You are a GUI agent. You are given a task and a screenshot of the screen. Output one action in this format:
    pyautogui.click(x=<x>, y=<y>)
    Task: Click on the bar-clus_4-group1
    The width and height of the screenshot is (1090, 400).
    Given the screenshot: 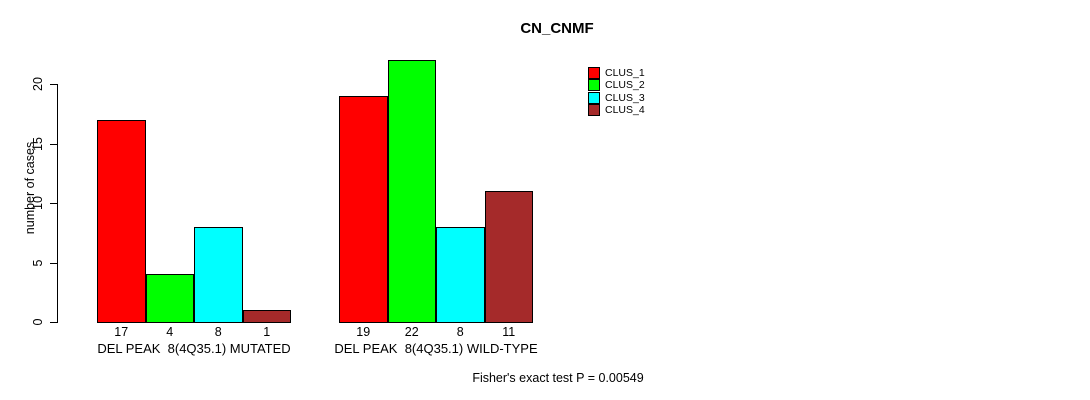 What is the action you would take?
    pyautogui.click(x=266, y=316)
    